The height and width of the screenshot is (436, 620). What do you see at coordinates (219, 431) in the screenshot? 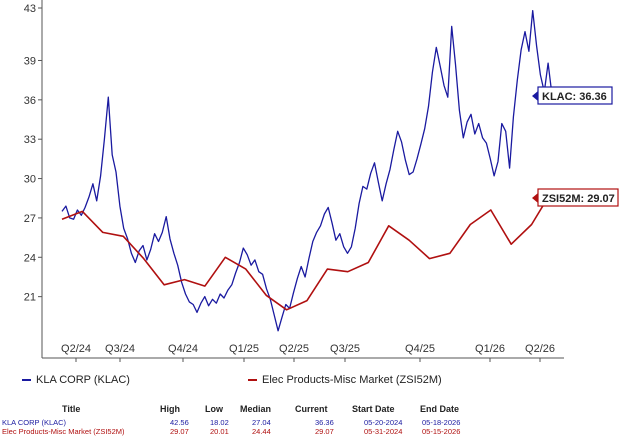
I see `stats-row2-low: 20.01` at bounding box center [219, 431].